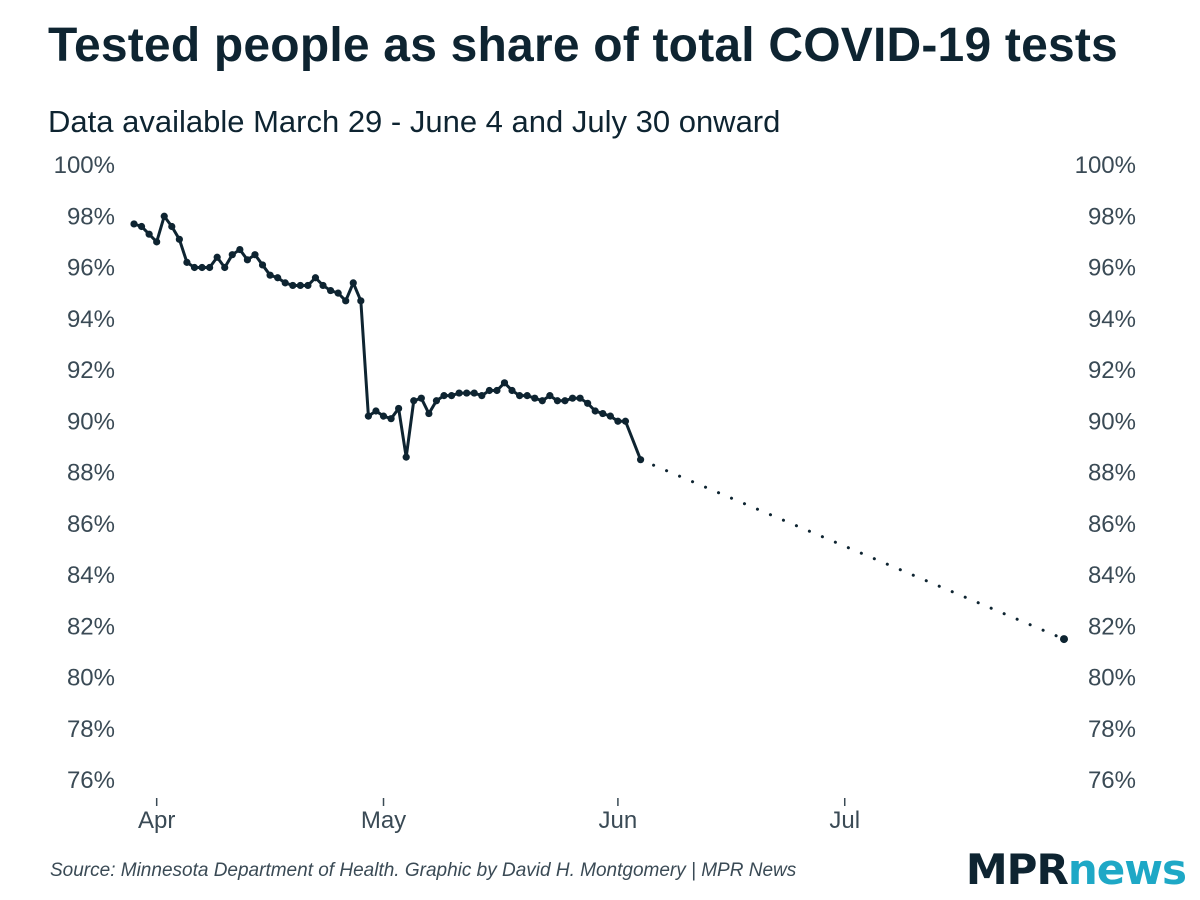  I want to click on logo-mpr: MPR, so click(1017, 869).